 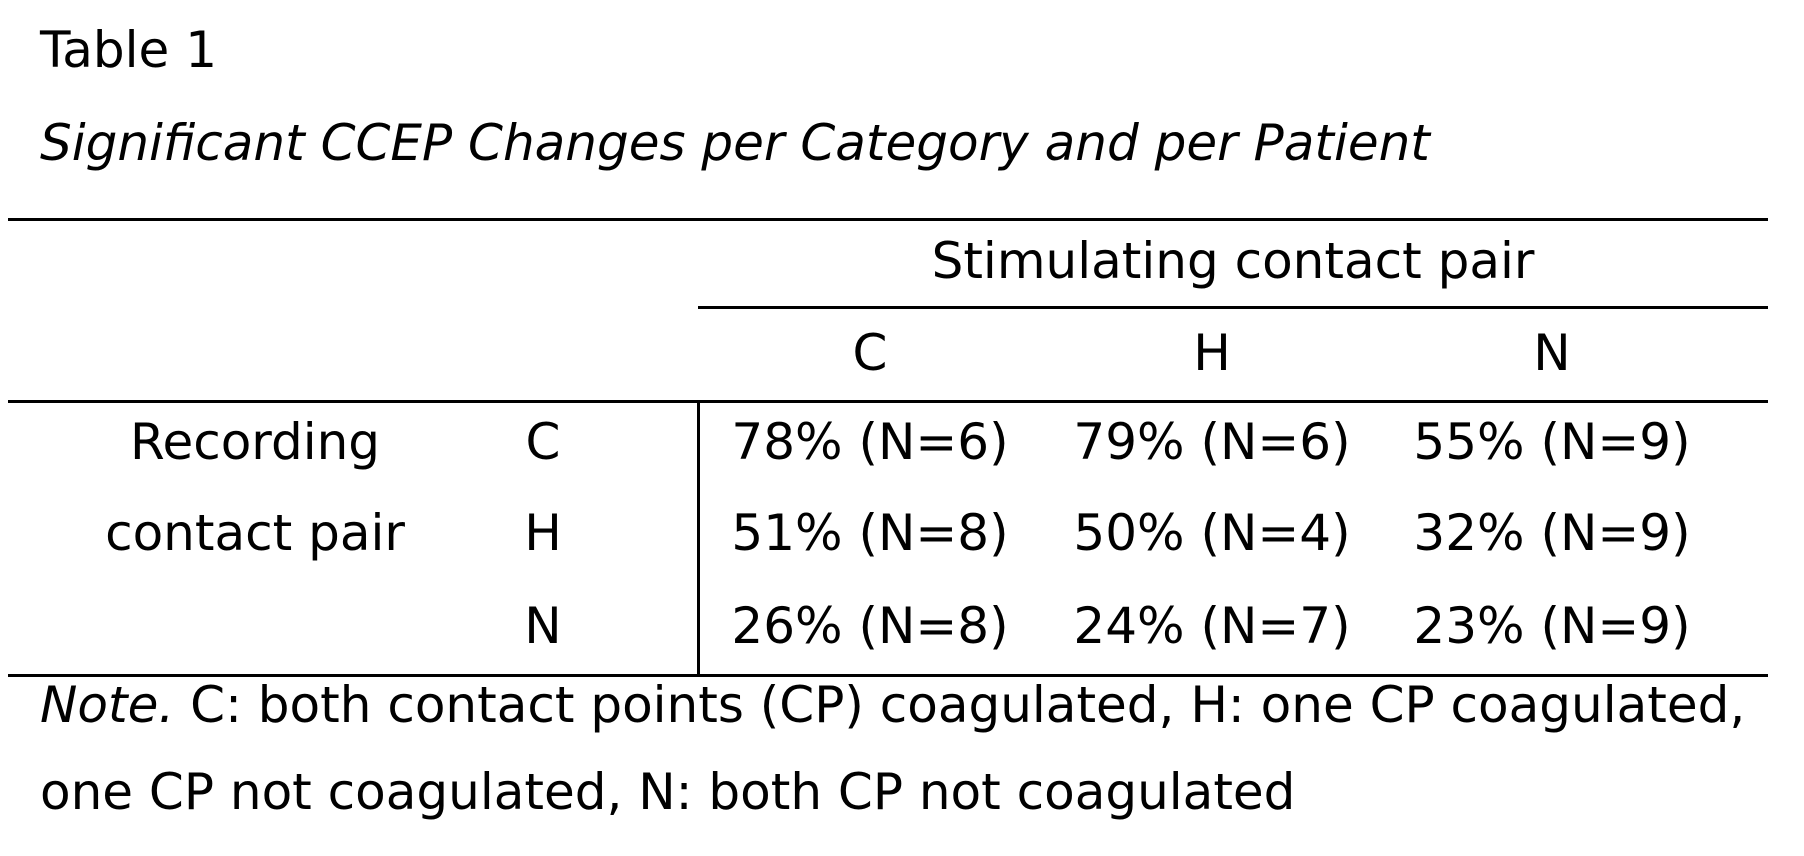 What do you see at coordinates (888, 401) in the screenshot?
I see `header-body-rule` at bounding box center [888, 401].